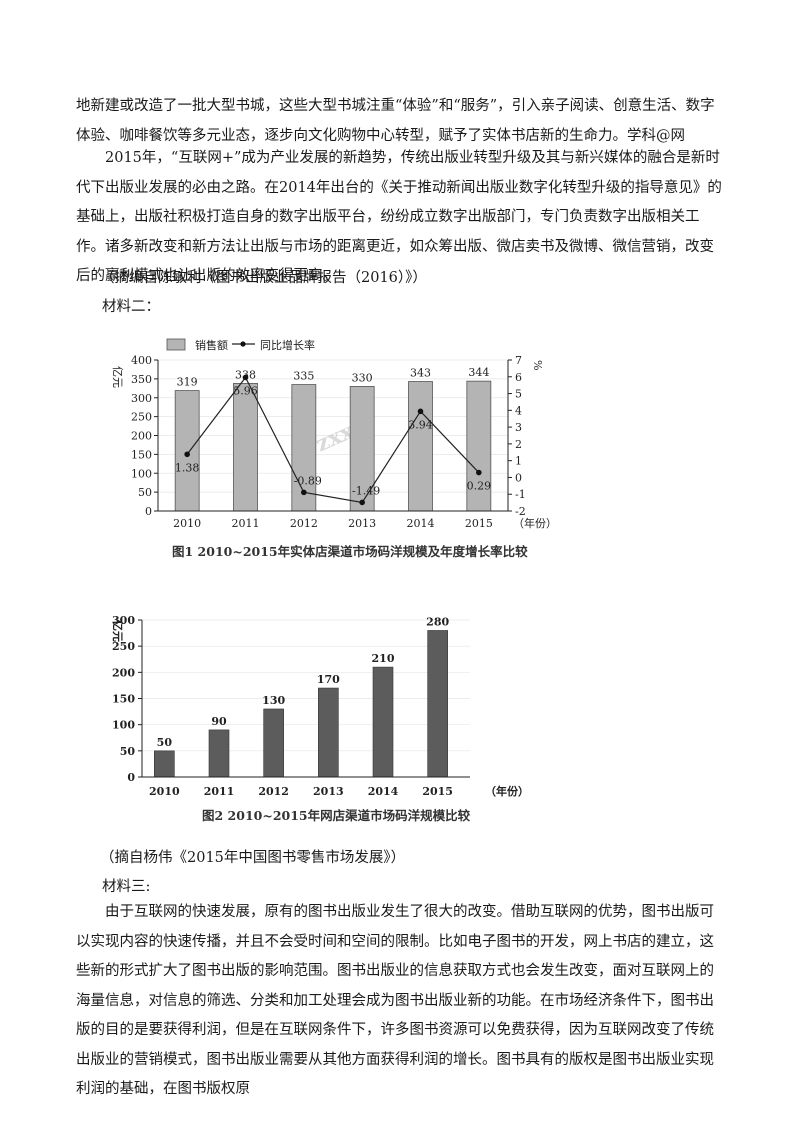  I want to click on figure1-legend: 销售额 同比增长率, so click(240, 345).